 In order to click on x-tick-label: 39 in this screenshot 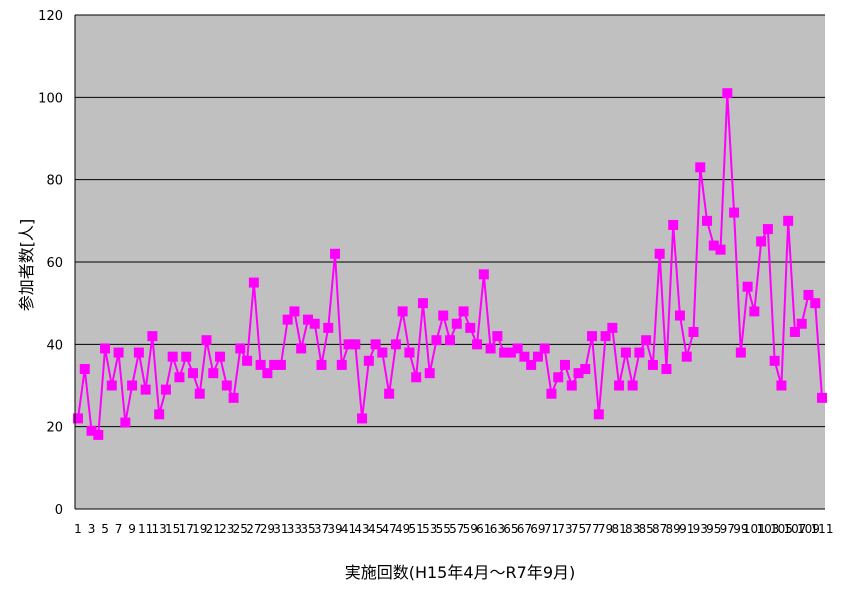, I will do `click(334, 529)`.